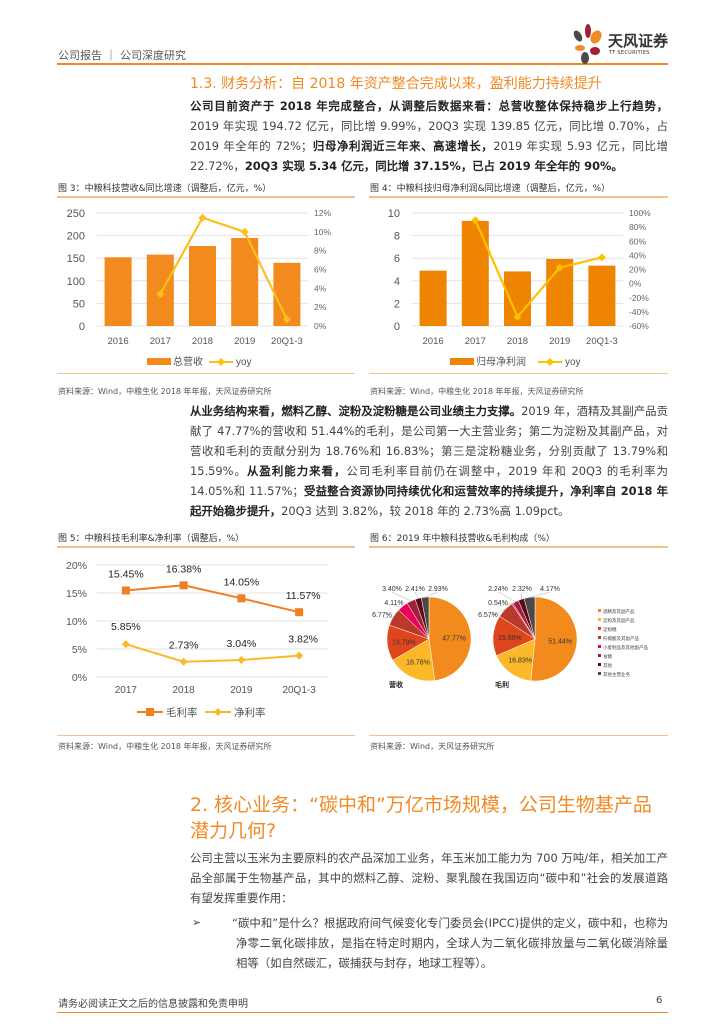 This screenshot has height=1024, width=724. What do you see at coordinates (76, 566) in the screenshot?
I see `y-tick-label: 20%` at bounding box center [76, 566].